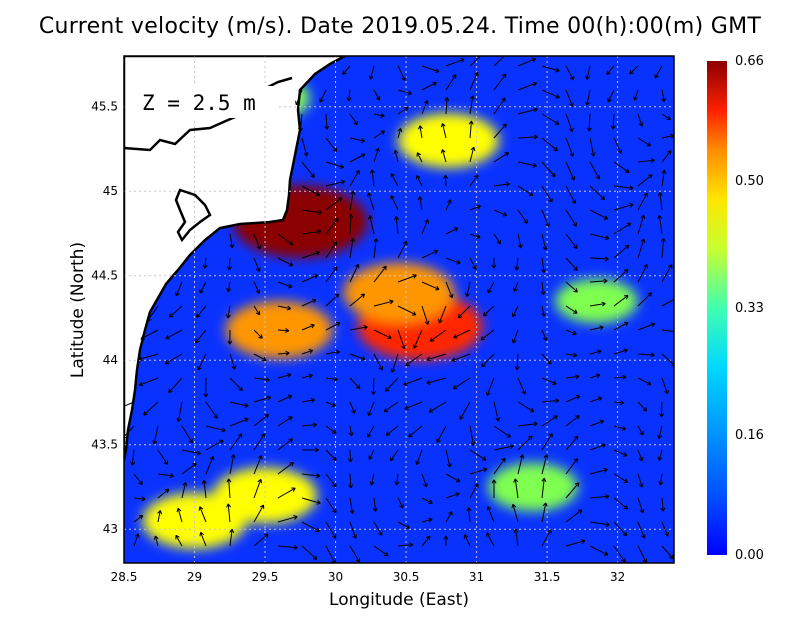  Describe the element at coordinates (335, 577) in the screenshot. I see `x-tick-label: 30` at that location.